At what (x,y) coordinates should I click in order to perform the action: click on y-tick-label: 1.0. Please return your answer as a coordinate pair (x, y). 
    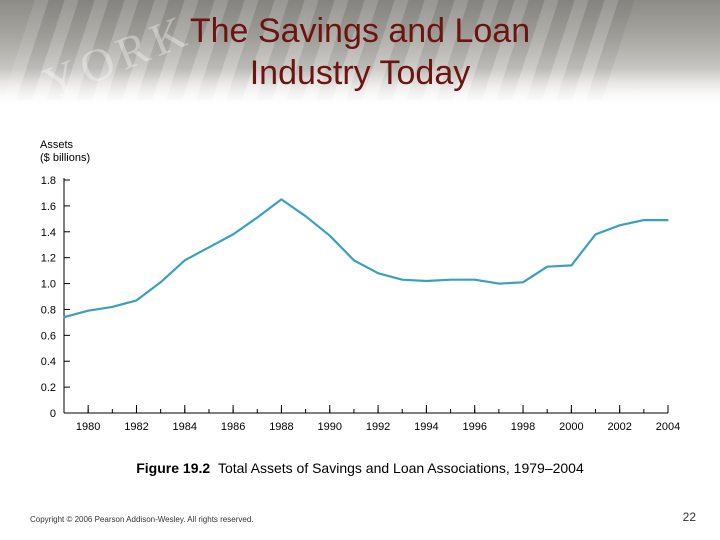
    Looking at the image, I should click on (48, 285).